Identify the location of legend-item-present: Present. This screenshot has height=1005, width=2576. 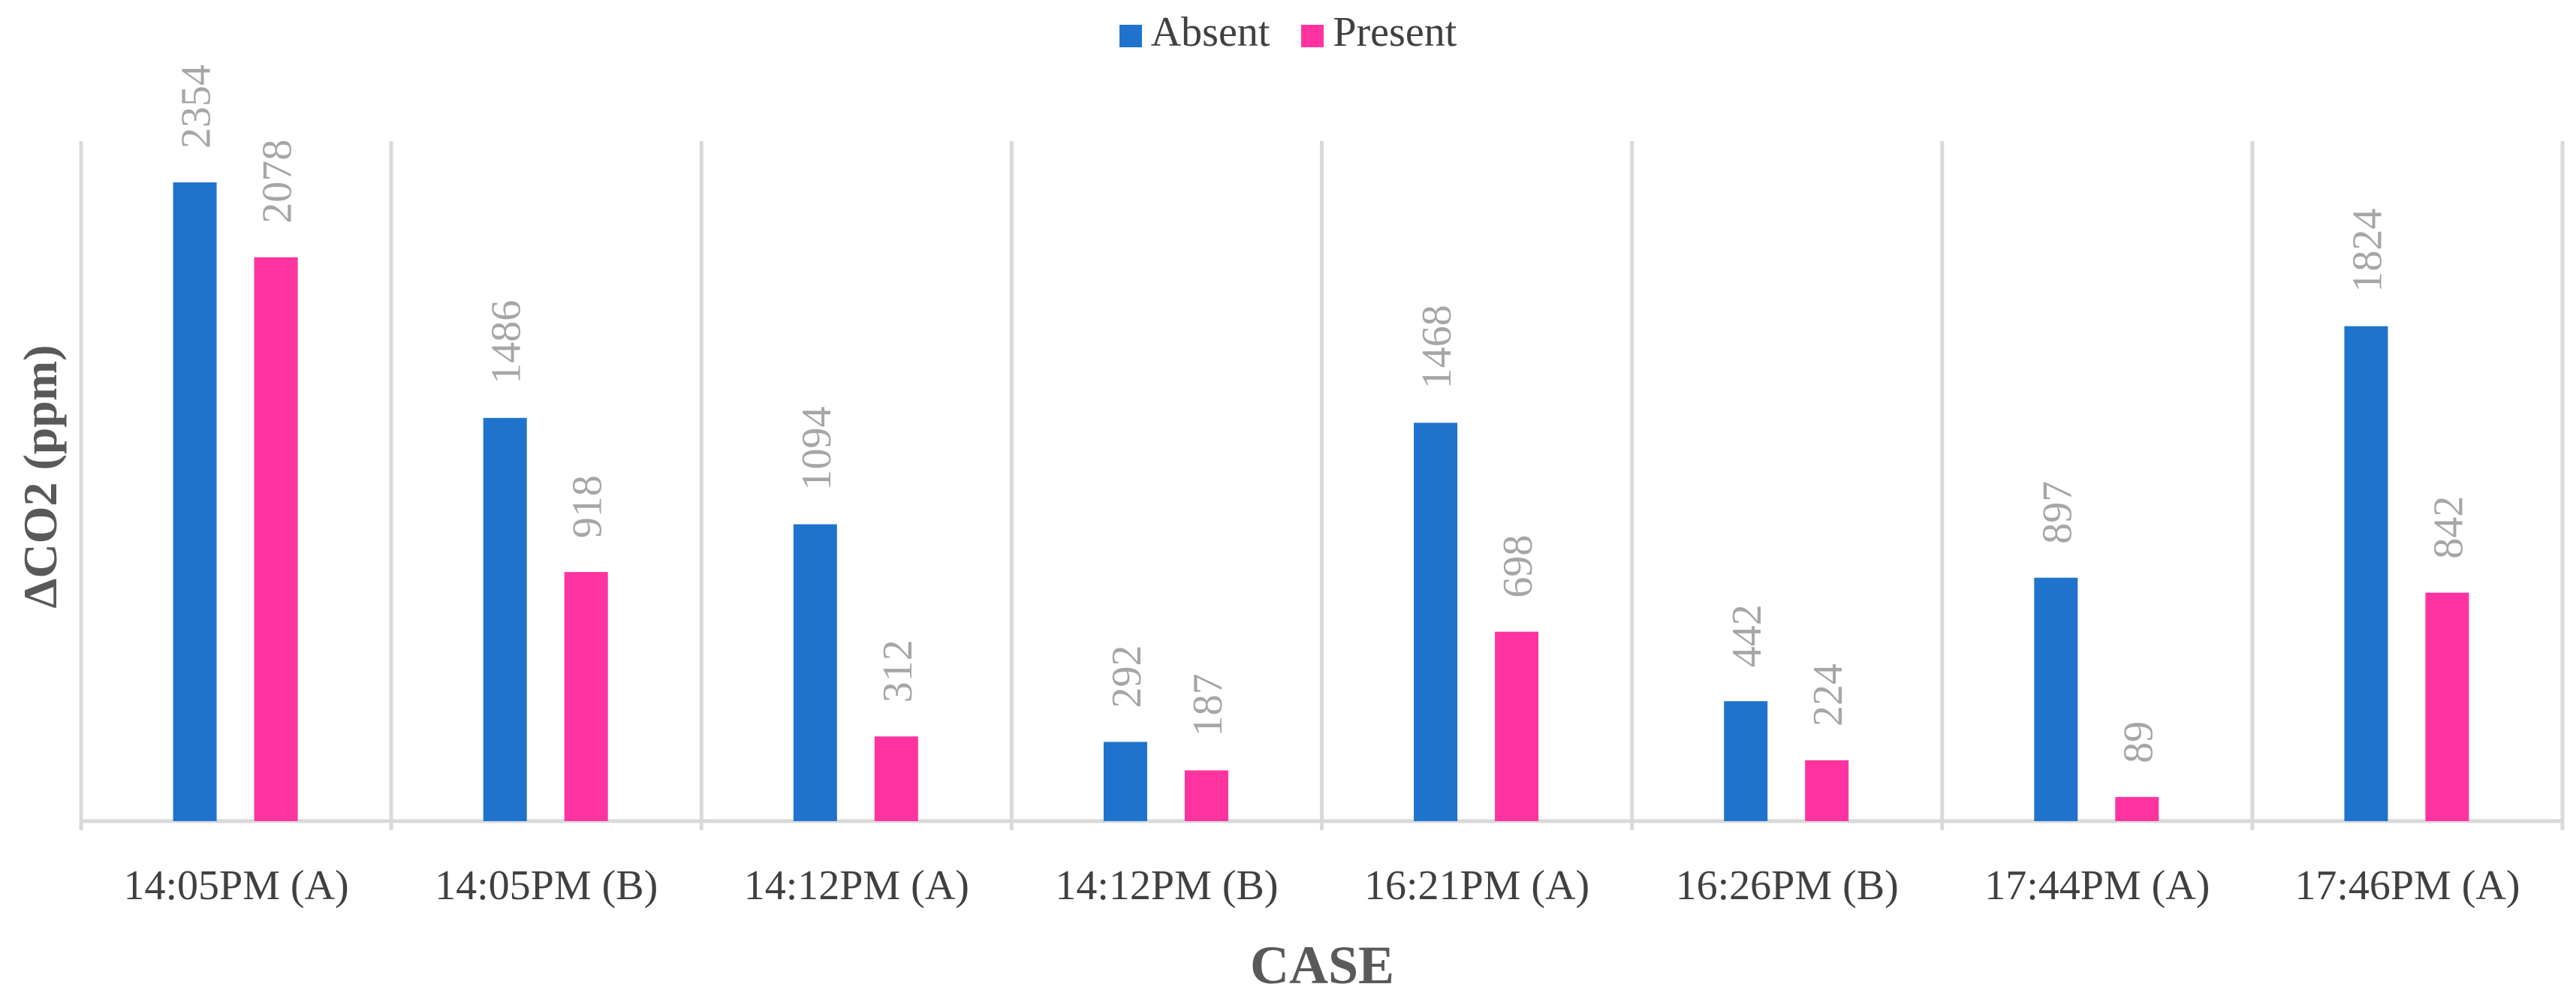
(1379, 32).